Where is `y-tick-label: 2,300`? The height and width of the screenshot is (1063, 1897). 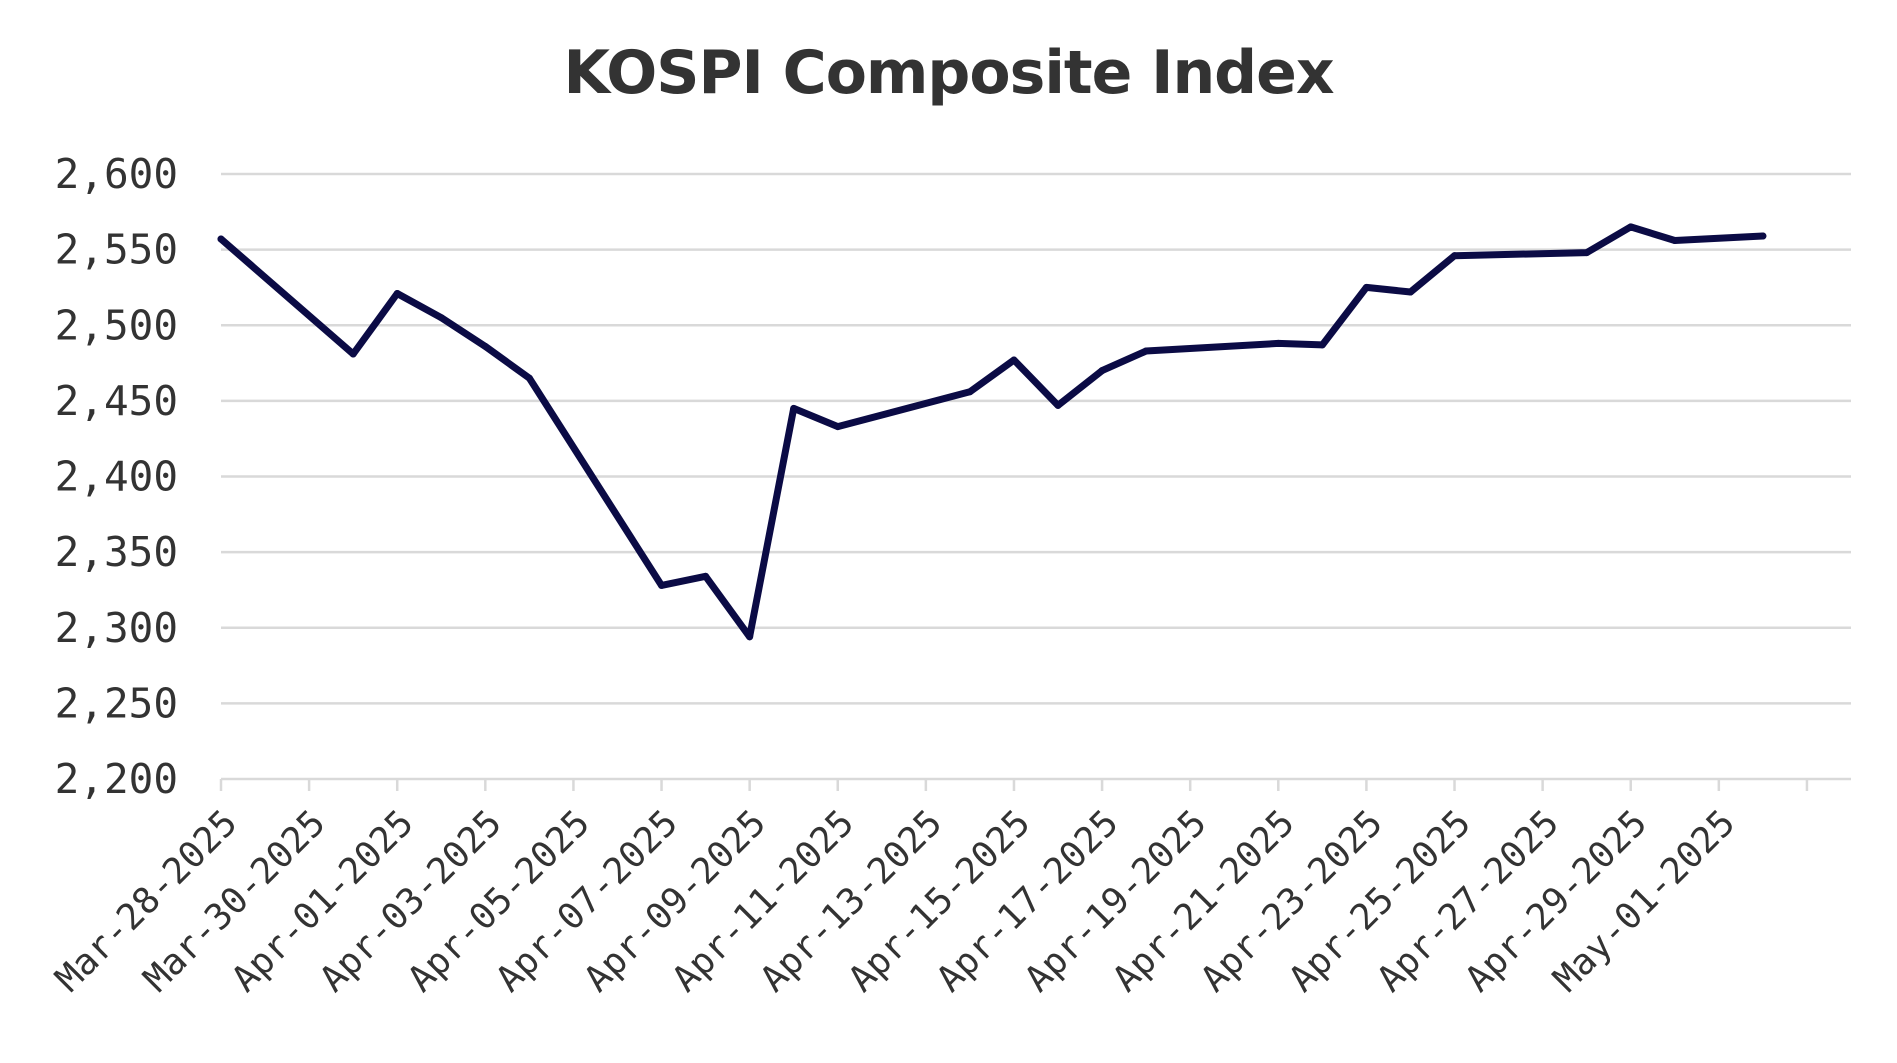
y-tick-label: 2,300 is located at coordinates (116, 628).